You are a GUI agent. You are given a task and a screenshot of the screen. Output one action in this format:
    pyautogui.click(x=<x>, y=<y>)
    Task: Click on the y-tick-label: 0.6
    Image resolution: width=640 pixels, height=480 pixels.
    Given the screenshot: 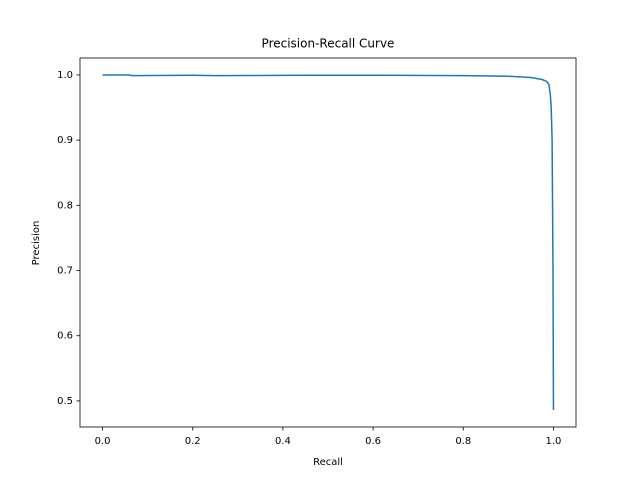 What is the action you would take?
    pyautogui.click(x=65, y=336)
    